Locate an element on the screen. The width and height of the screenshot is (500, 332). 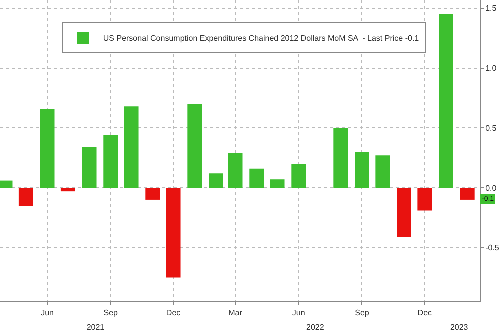
x2-tick-label: 2022 is located at coordinates (315, 327).